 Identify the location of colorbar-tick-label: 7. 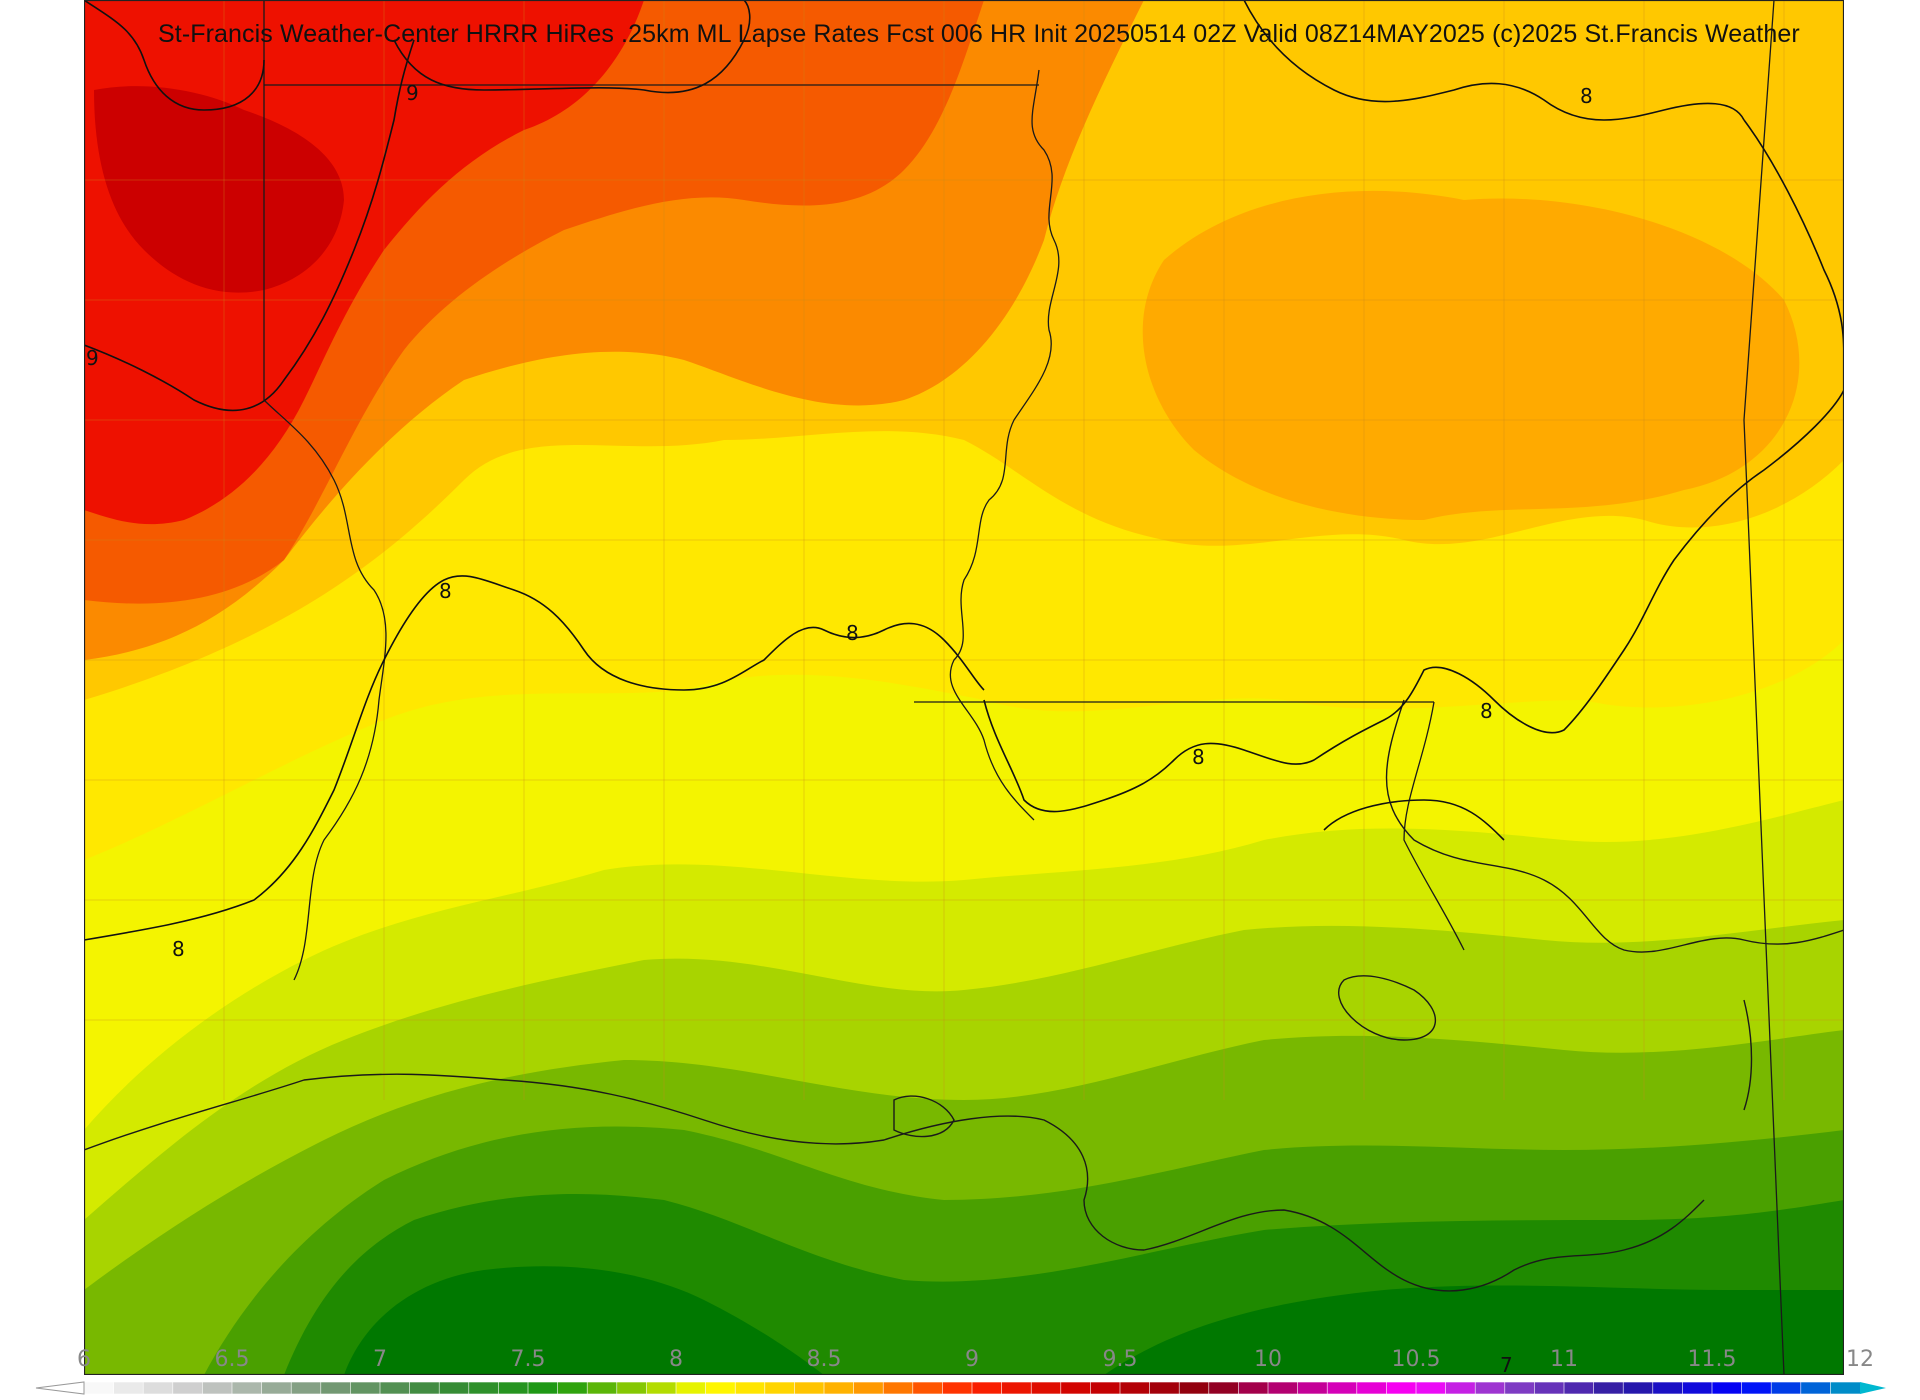
(380, 1359).